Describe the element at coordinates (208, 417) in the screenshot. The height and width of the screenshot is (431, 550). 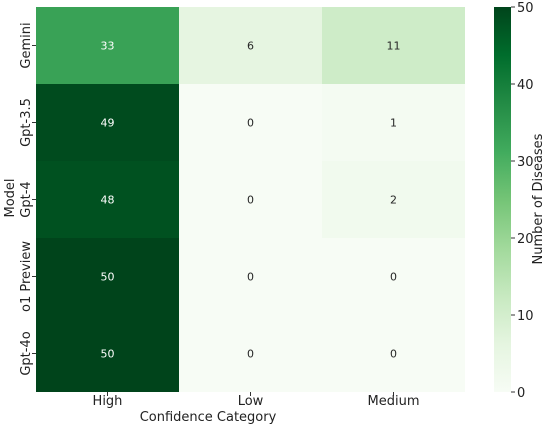
I see `x-axis-title: Confidence Category` at that location.